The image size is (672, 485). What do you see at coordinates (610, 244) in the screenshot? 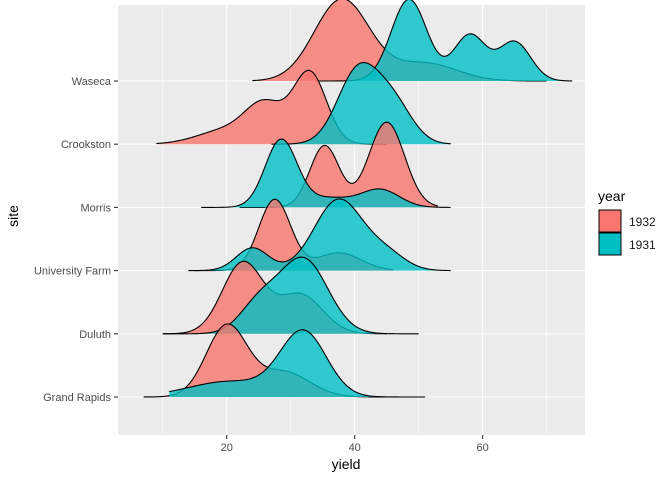
I see `legend-key-1931` at bounding box center [610, 244].